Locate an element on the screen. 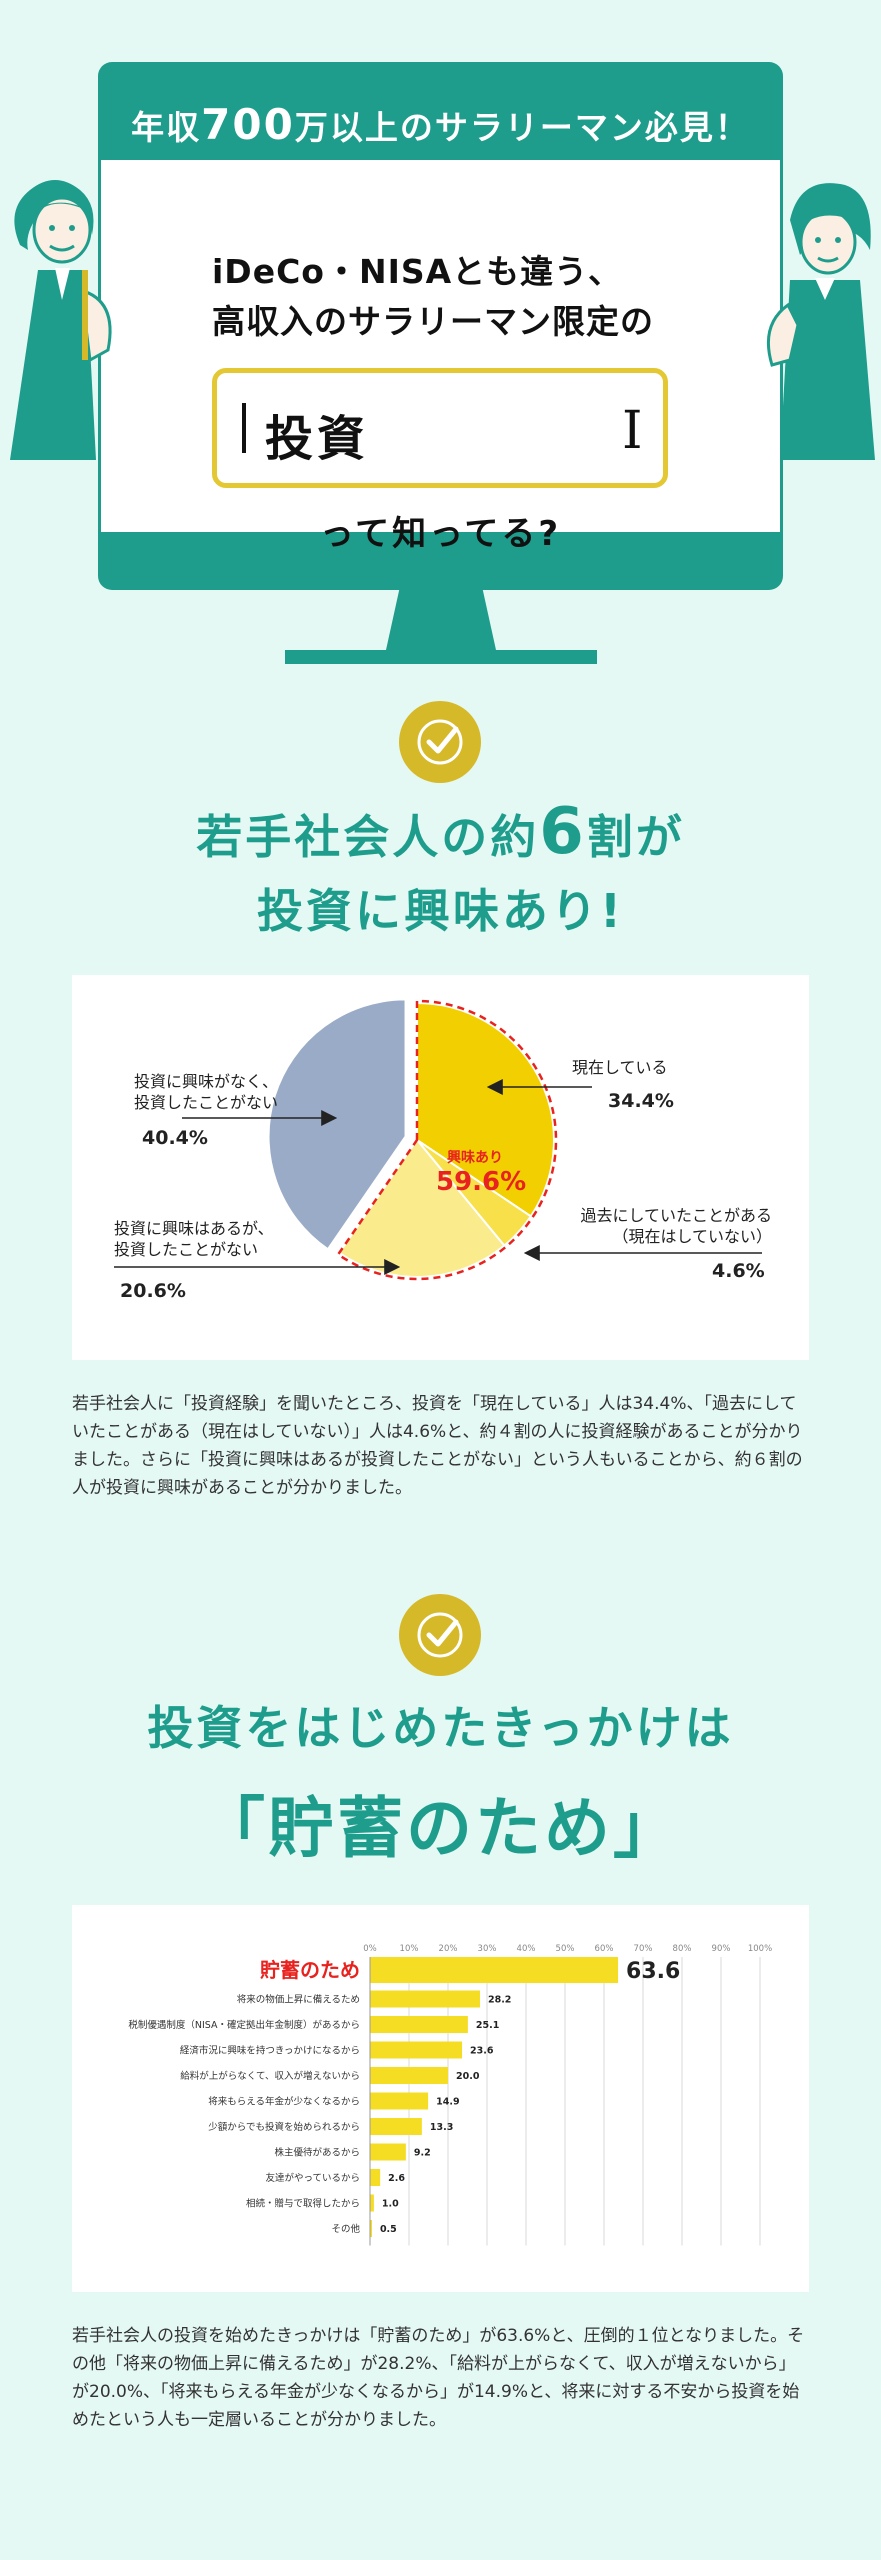 The height and width of the screenshot is (2560, 881). bar-category-label: 将来もらえる年金が少なくなるから is located at coordinates (284, 2102).